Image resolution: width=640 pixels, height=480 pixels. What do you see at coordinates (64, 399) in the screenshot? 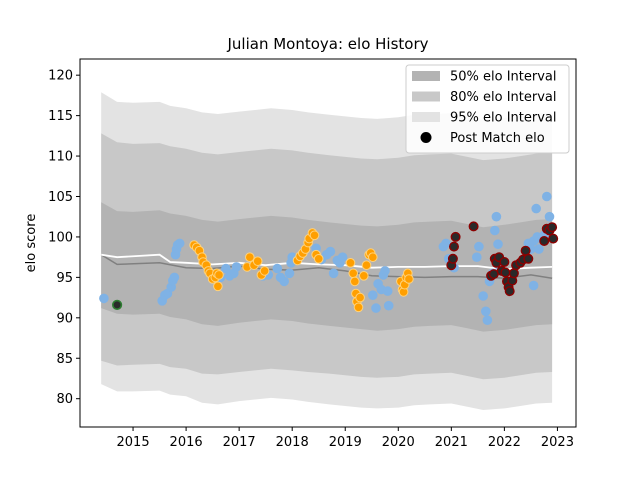
I see `y-tick-label: 80` at bounding box center [64, 399].